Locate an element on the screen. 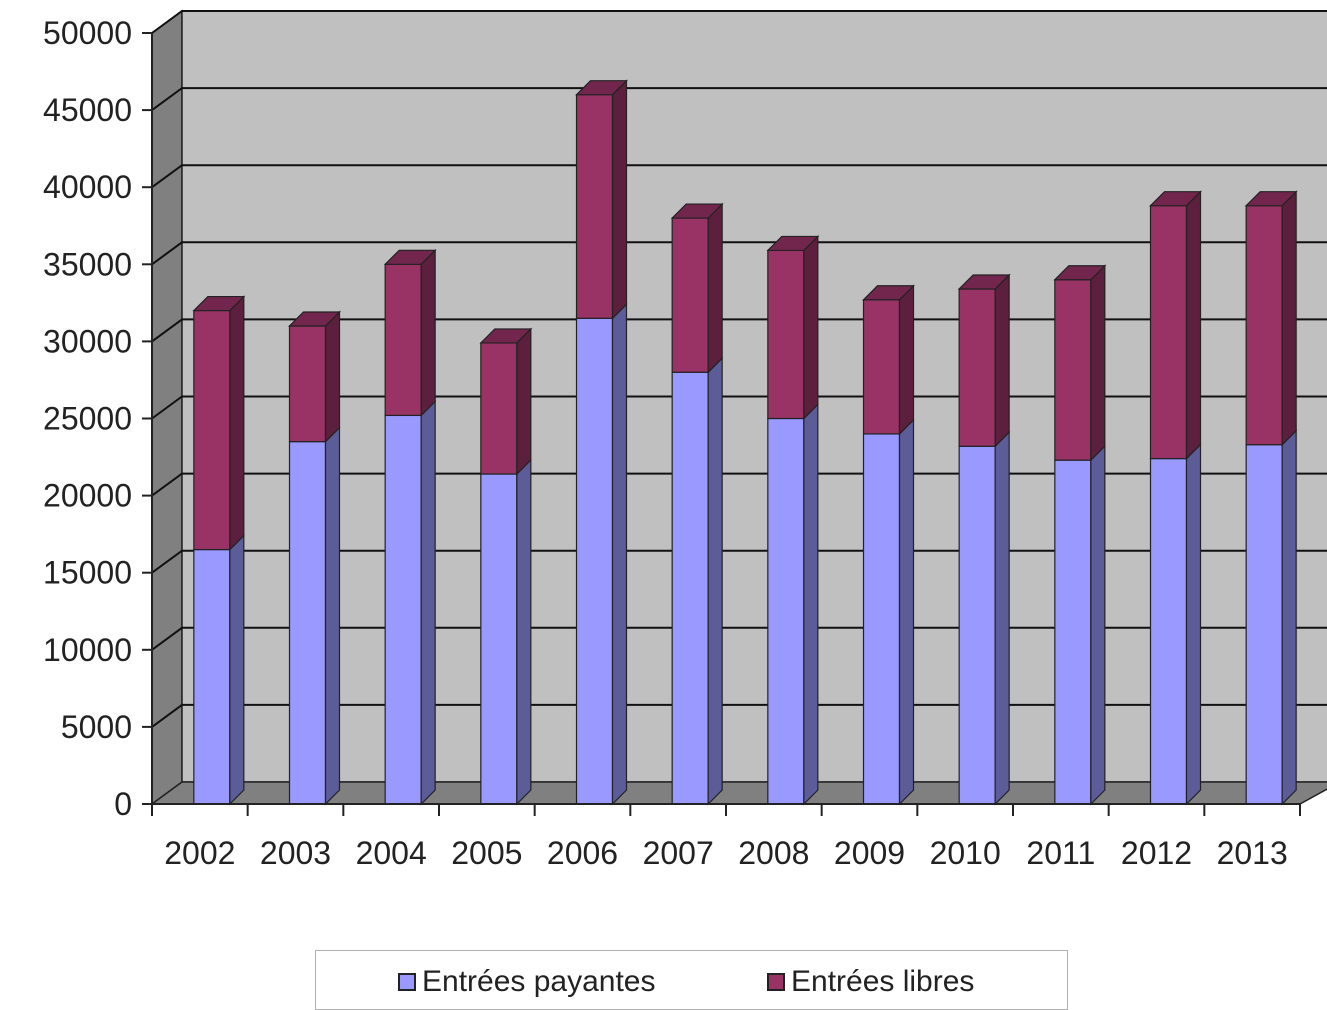 The height and width of the screenshot is (1010, 1327). bar-2003-free is located at coordinates (314, 377).